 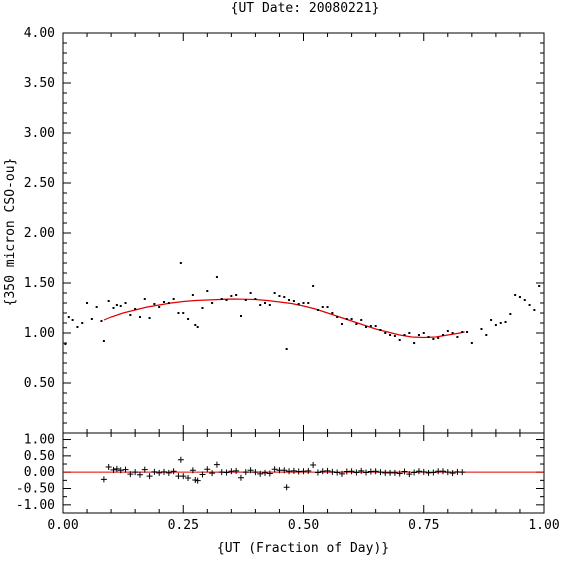 I want to click on fit-curve, so click(x=284, y=318).